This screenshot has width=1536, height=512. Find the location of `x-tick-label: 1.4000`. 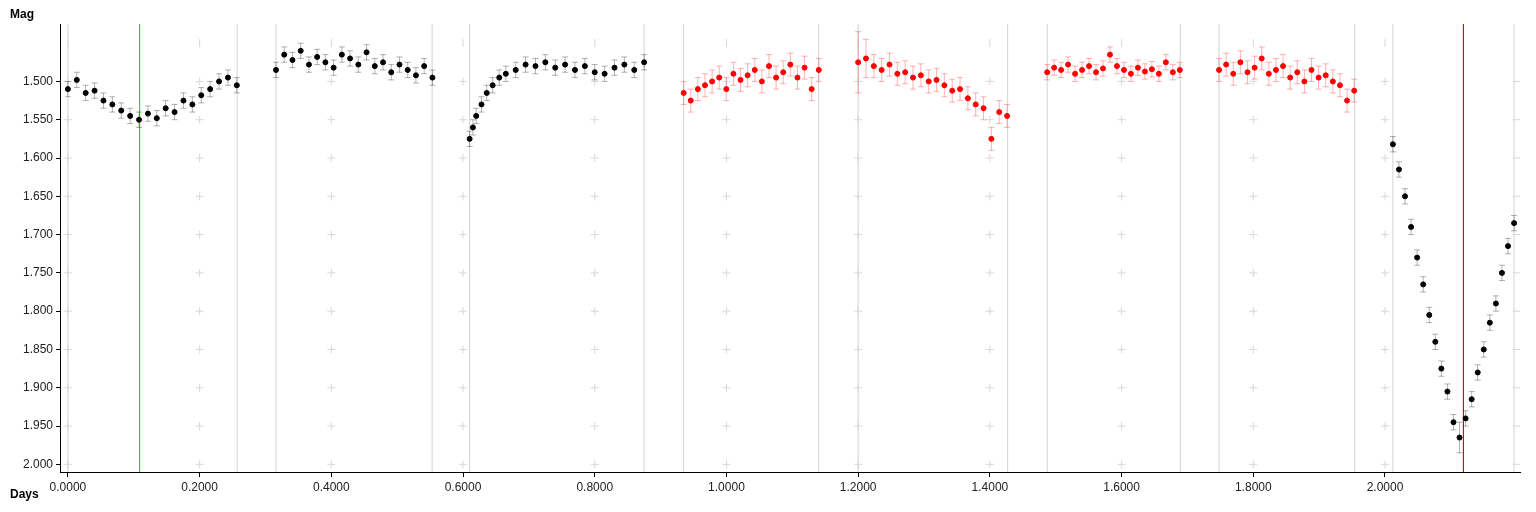

x-tick-label: 1.4000 is located at coordinates (990, 486).